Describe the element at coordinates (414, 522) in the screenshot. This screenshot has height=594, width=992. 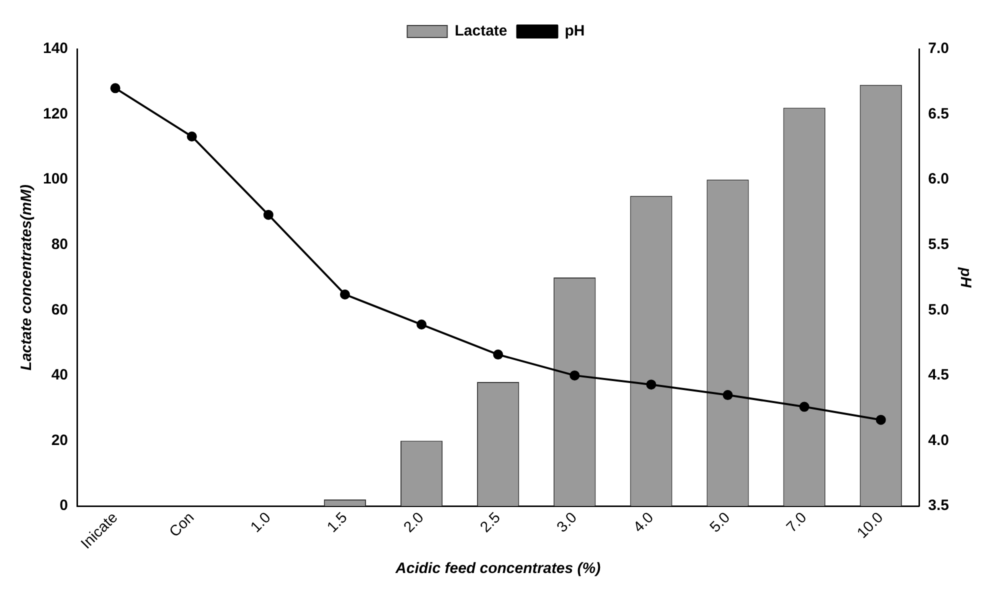
I see `x-tick-label: 2.0` at that location.